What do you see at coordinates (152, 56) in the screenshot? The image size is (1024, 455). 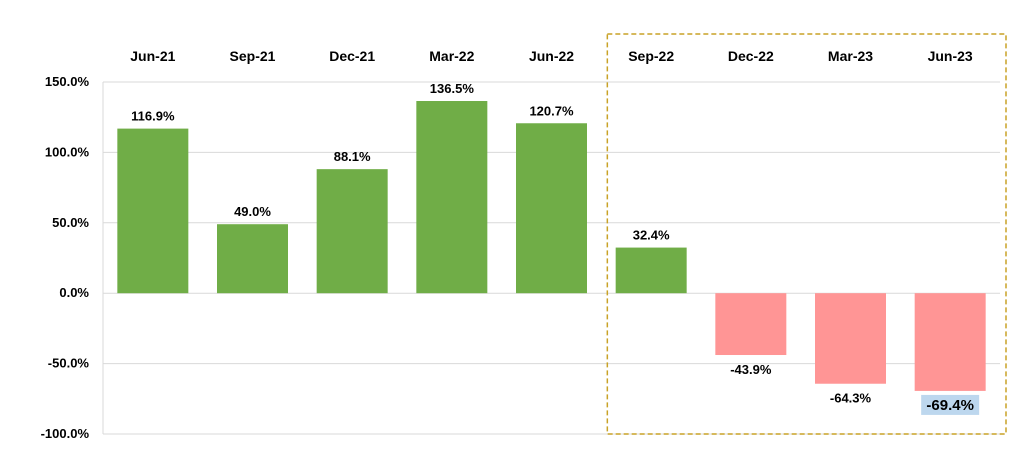 I see `category-label: Jun-21` at bounding box center [152, 56].